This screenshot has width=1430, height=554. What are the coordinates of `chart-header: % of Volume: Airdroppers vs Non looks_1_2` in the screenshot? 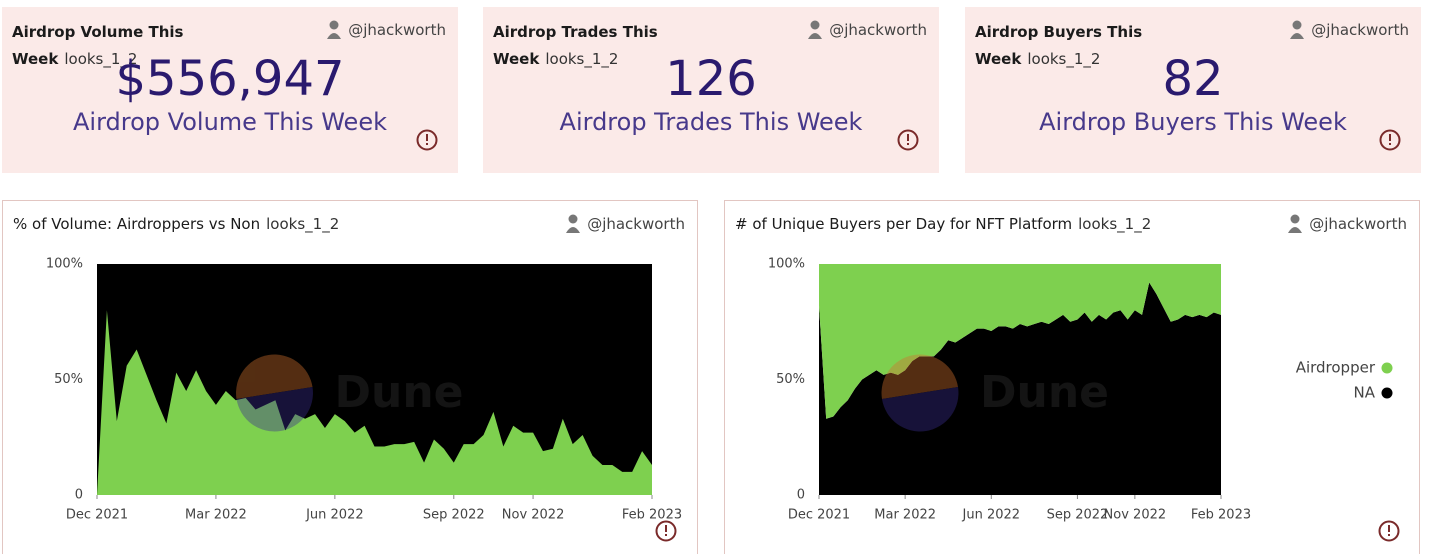 It's located at (176, 224).